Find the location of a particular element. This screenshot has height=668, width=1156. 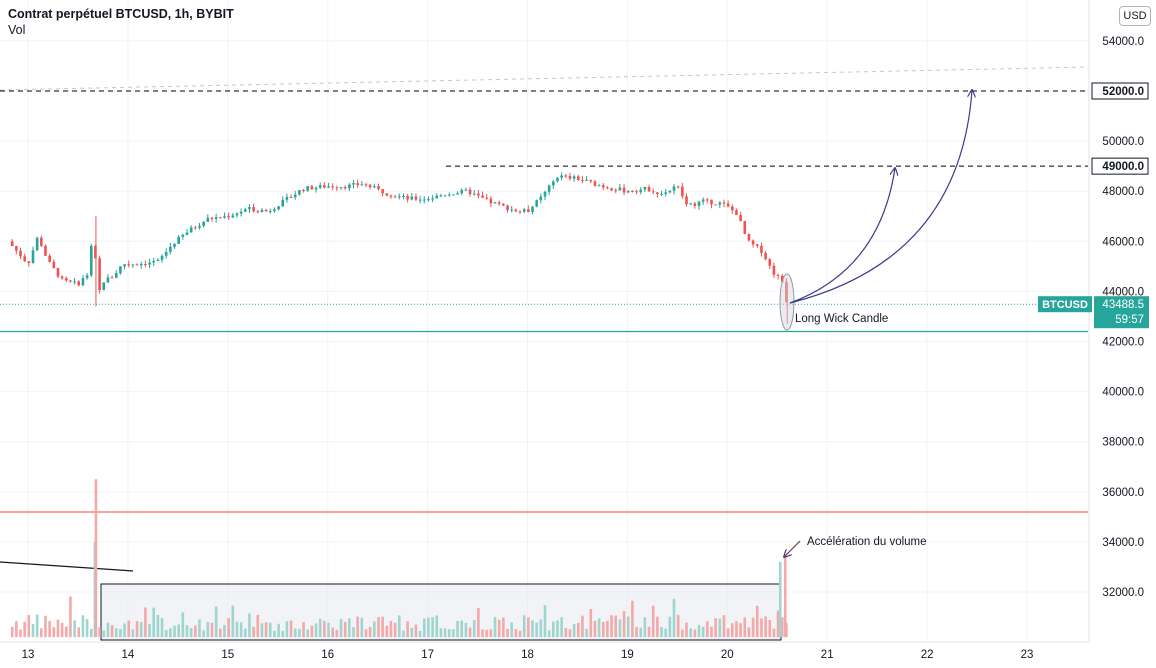

volume-spike-bar is located at coordinates (785, 596).